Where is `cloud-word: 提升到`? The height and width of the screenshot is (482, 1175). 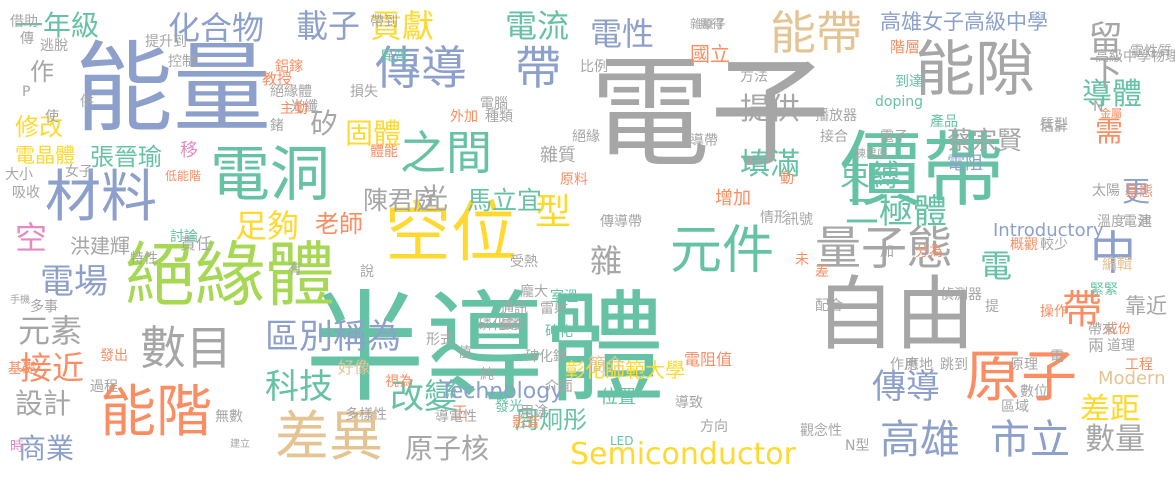
cloud-word: 提升到 is located at coordinates (166, 42).